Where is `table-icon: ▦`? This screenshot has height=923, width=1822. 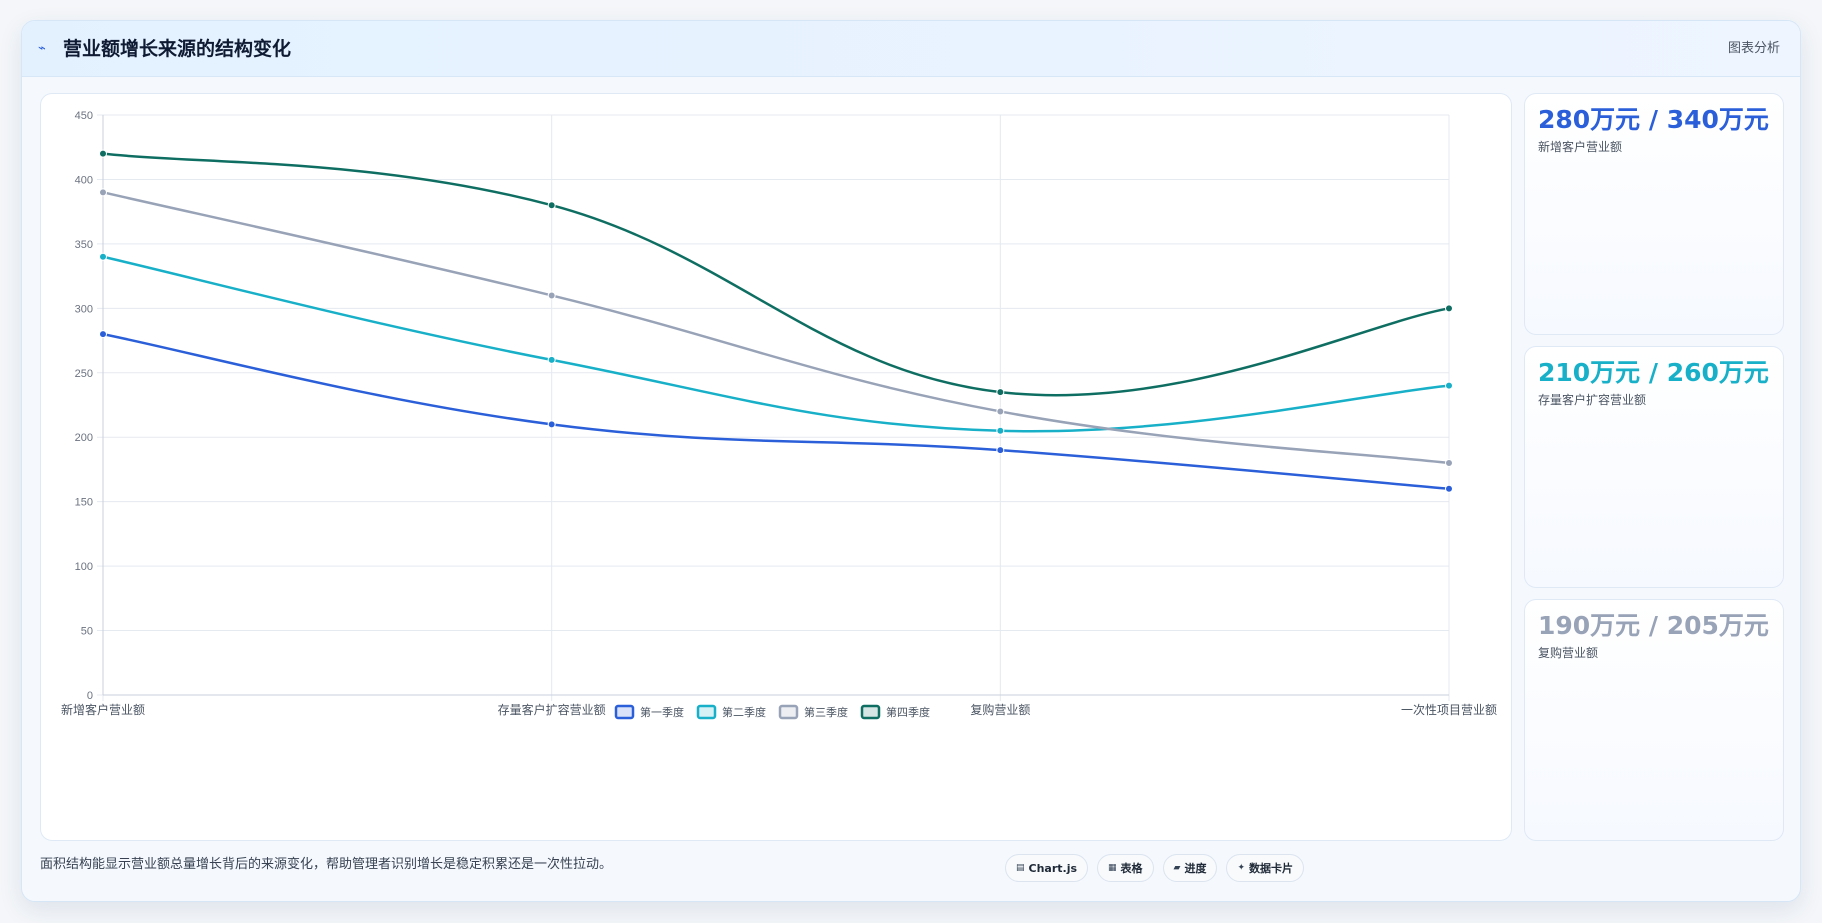
table-icon: ▦ is located at coordinates (1112, 868).